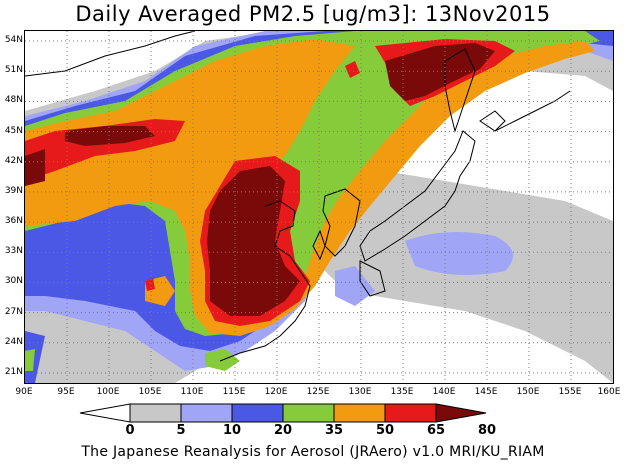 The width and height of the screenshot is (626, 466). What do you see at coordinates (130, 430) in the screenshot?
I see `colorbar-label: 0` at bounding box center [130, 430].